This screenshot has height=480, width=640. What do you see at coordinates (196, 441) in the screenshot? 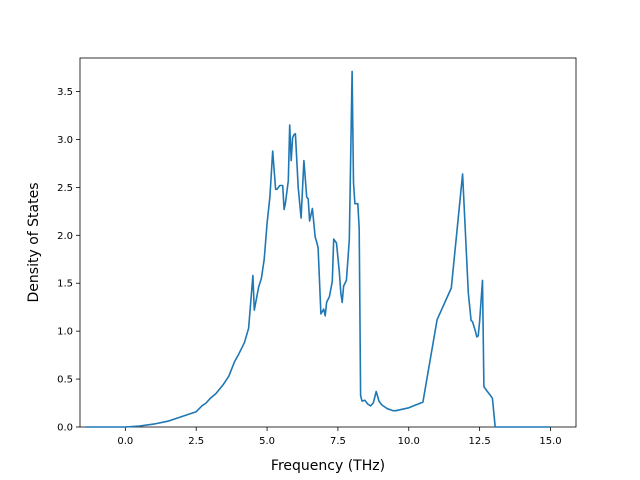
I see `x-tick-label: 2.5` at bounding box center [196, 441].